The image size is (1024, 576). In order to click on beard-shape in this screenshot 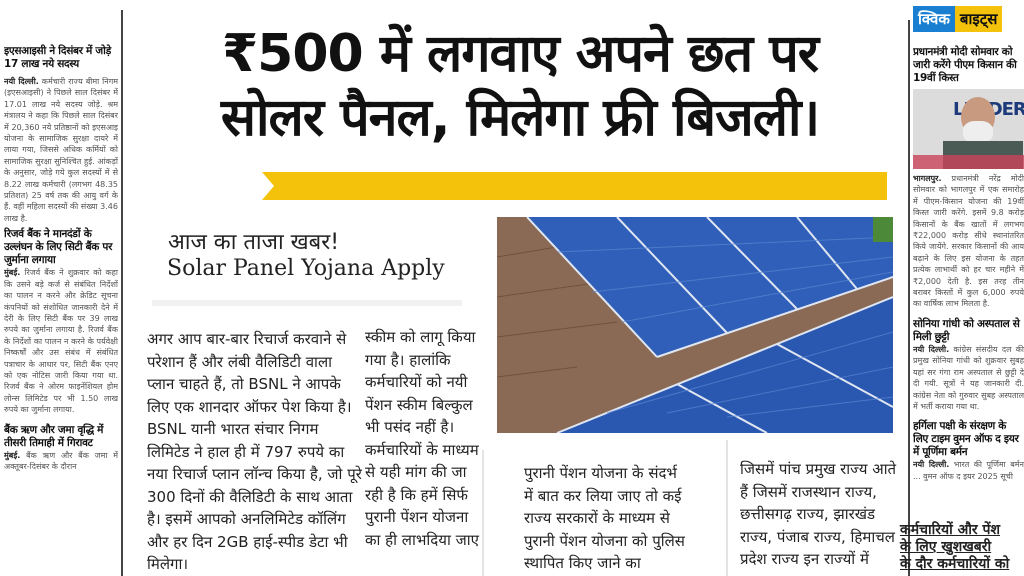, I will do `click(978, 132)`.